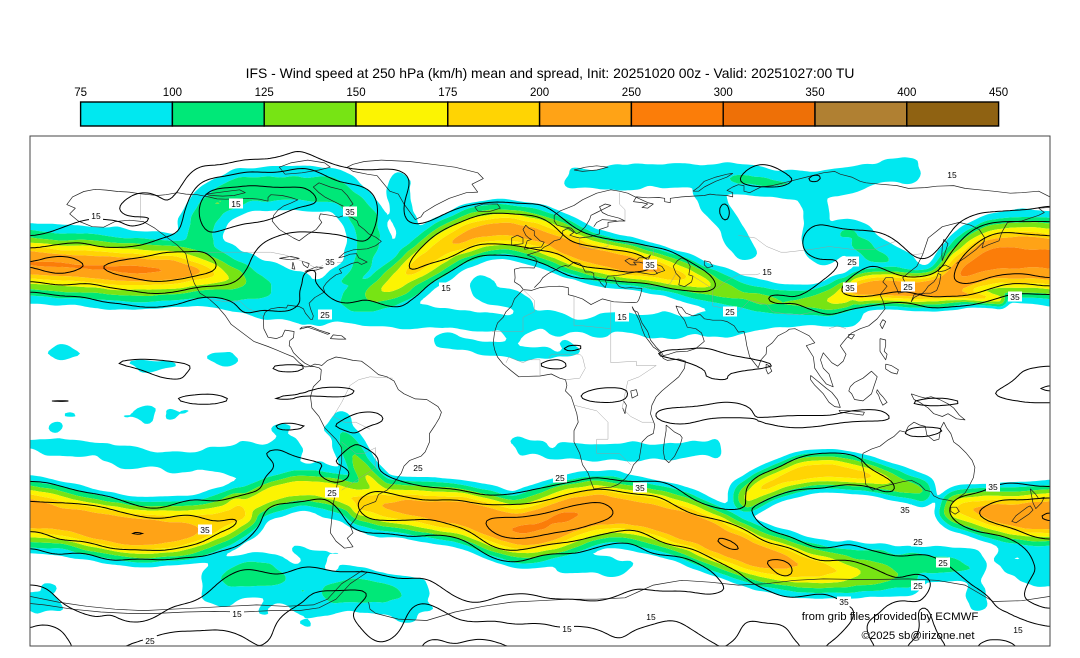  Describe the element at coordinates (539, 93) in the screenshot. I see `svg-text: 200` at that location.